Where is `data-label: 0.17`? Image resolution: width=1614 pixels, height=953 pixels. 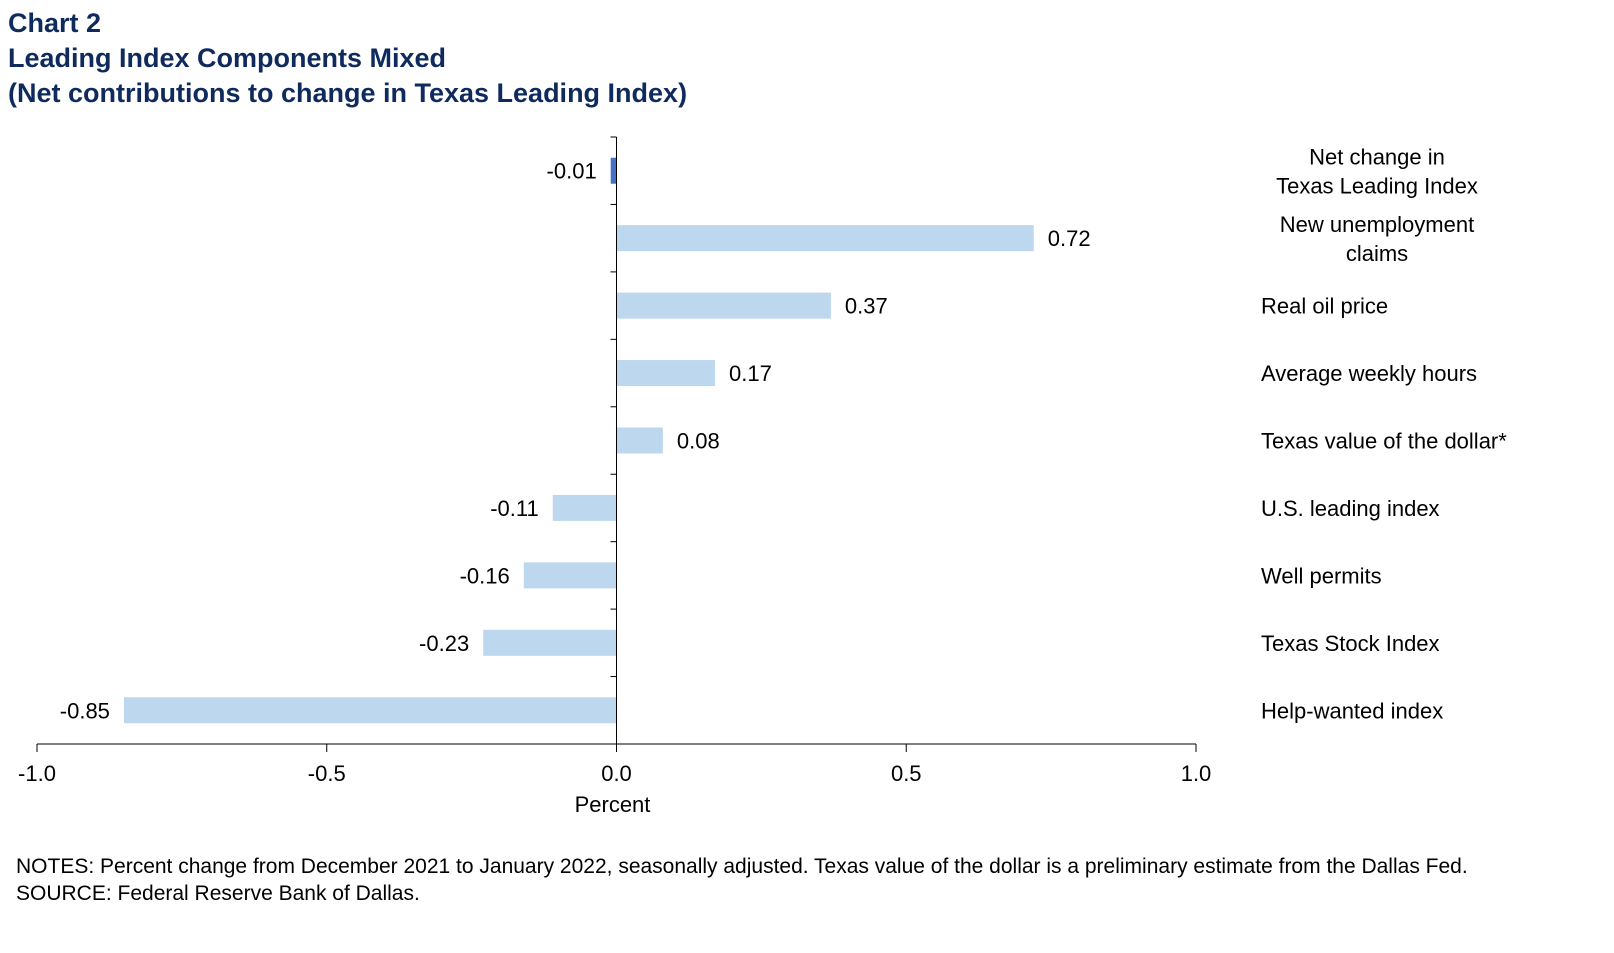
data-label: 0.17 is located at coordinates (750, 373).